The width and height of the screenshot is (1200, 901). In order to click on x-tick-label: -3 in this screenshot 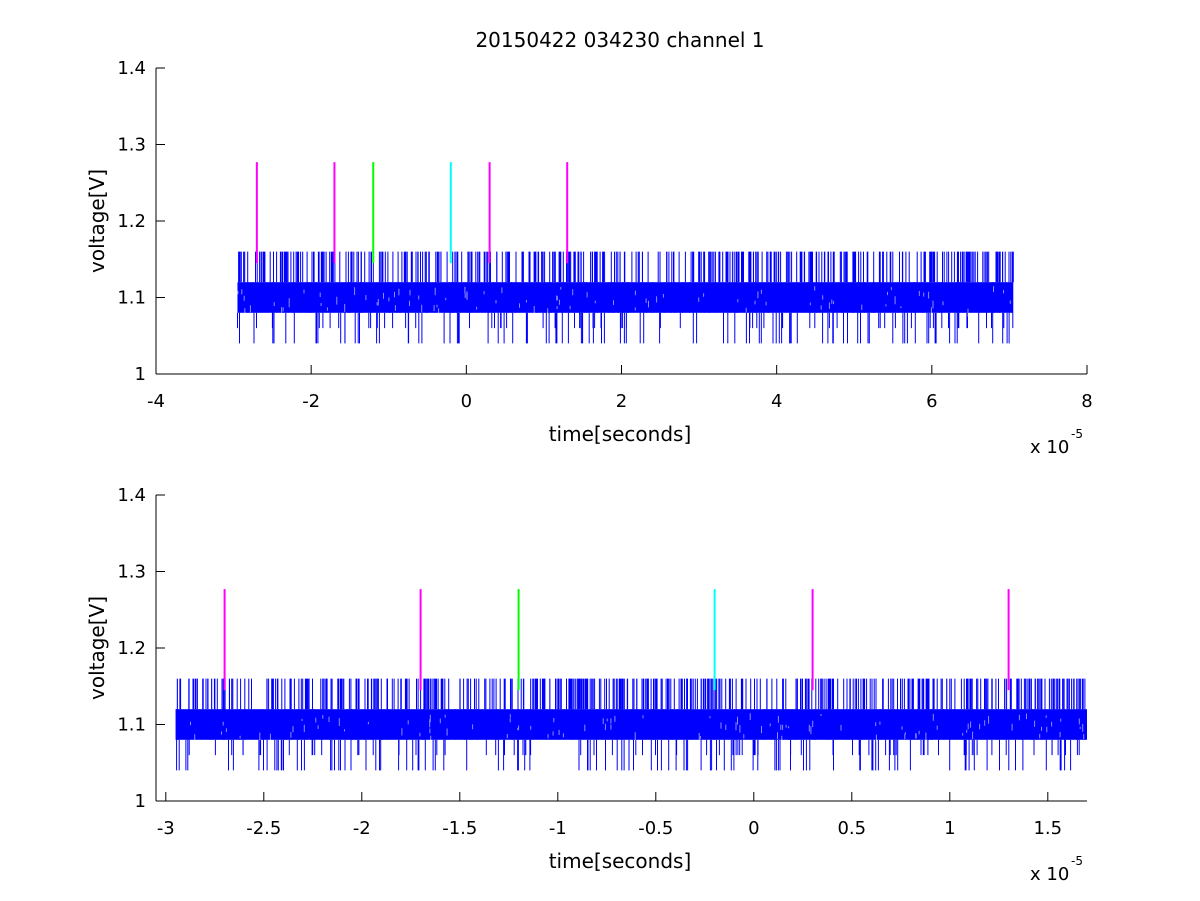, I will do `click(166, 828)`.